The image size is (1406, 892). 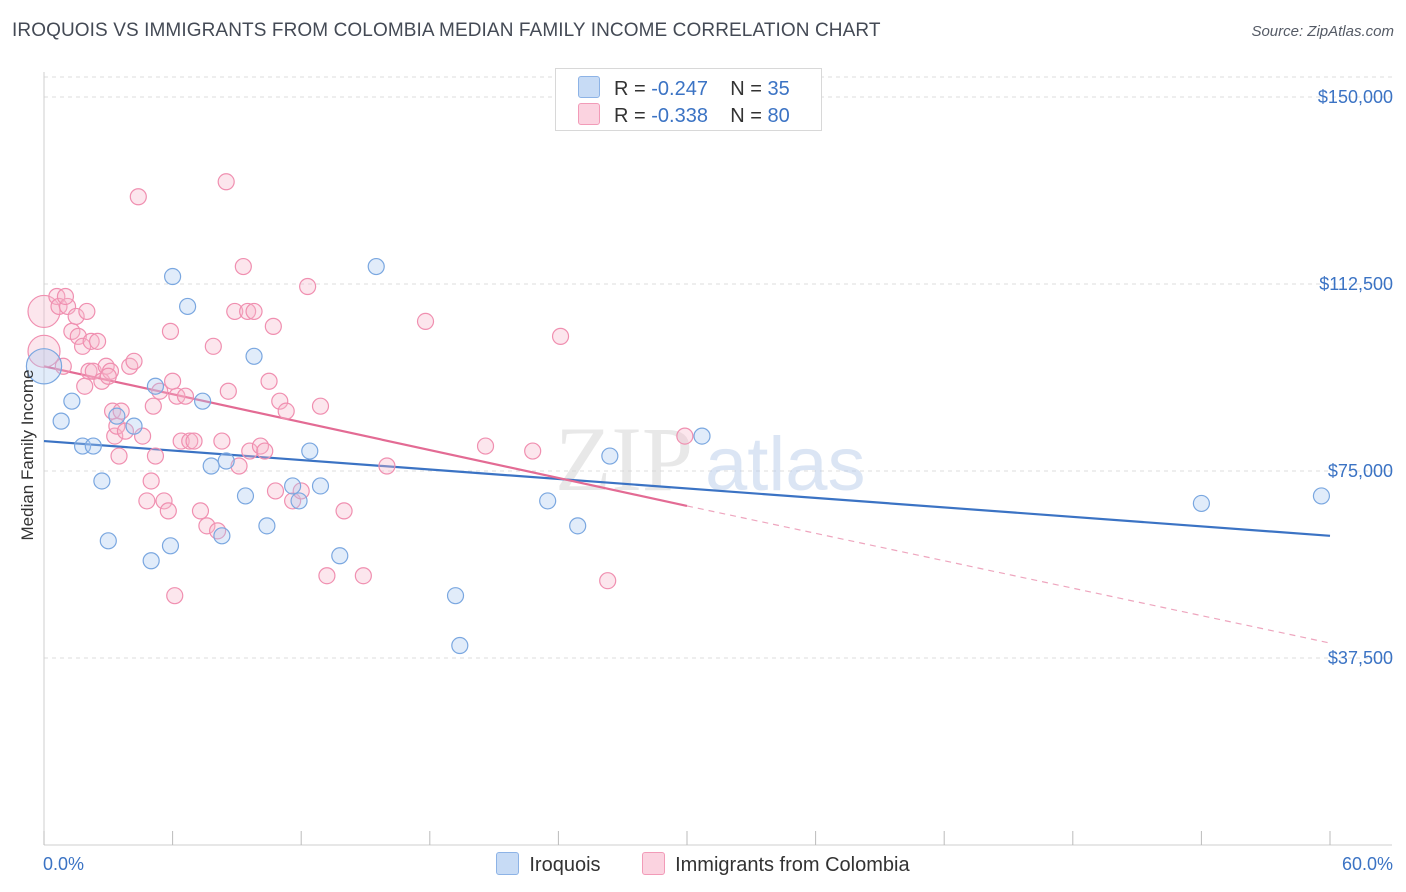 What do you see at coordinates (365, 436) in the screenshot?
I see `trend-line-colombia` at bounding box center [365, 436].